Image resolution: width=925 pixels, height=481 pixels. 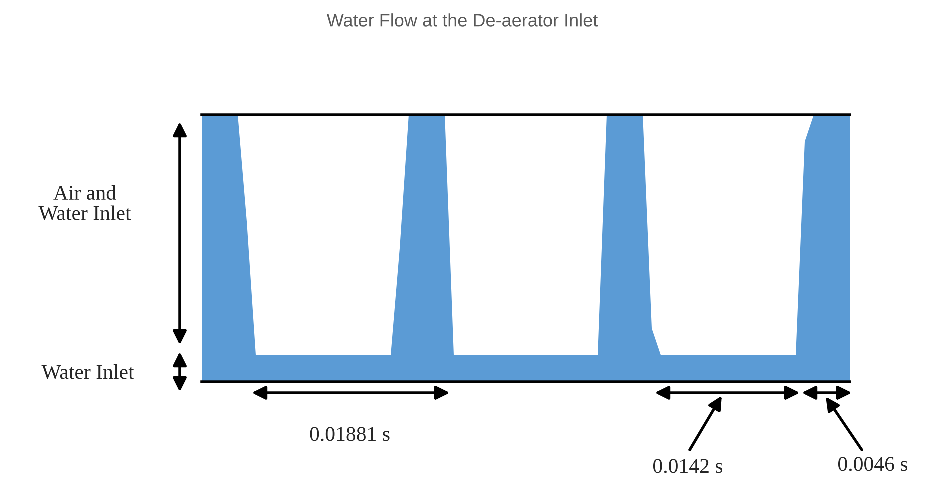 I want to click on chart-title: Water Flow at the De-aerator Inlet, so click(x=462, y=20).